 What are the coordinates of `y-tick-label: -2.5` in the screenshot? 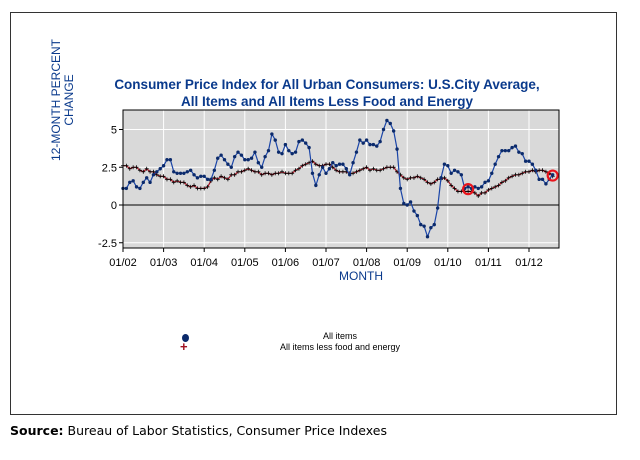 It's located at (107, 244).